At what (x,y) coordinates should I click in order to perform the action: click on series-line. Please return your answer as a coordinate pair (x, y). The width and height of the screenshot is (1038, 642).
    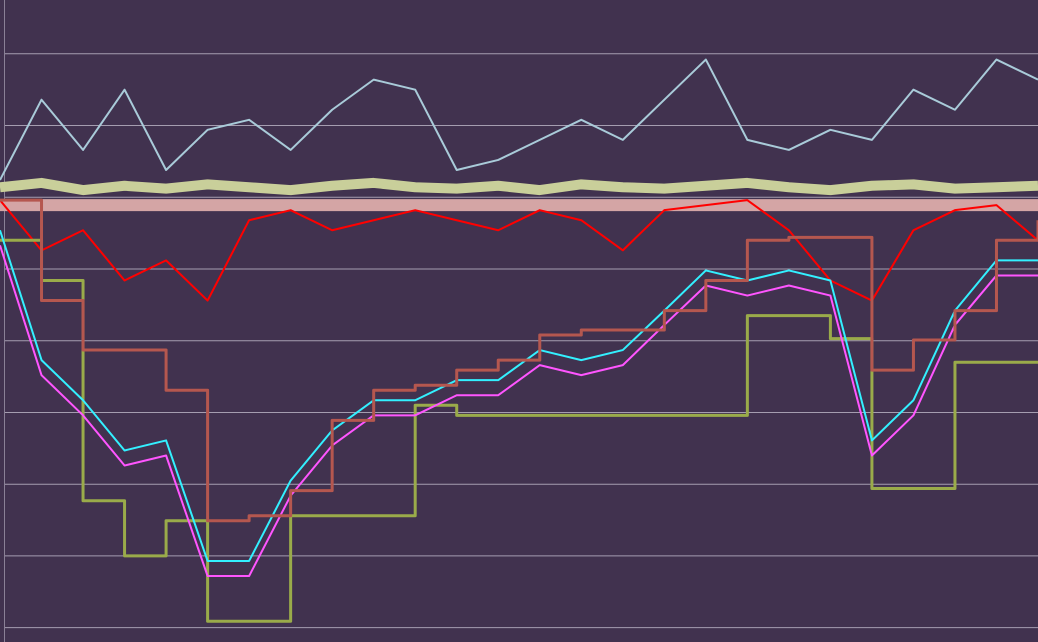
    Looking at the image, I should click on (519, 186).